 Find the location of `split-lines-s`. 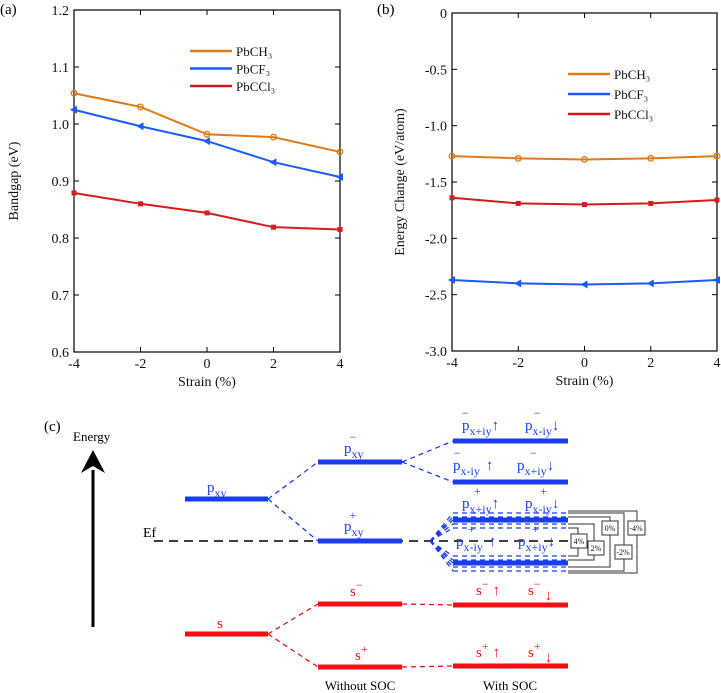

split-lines-s is located at coordinates (360, 635).